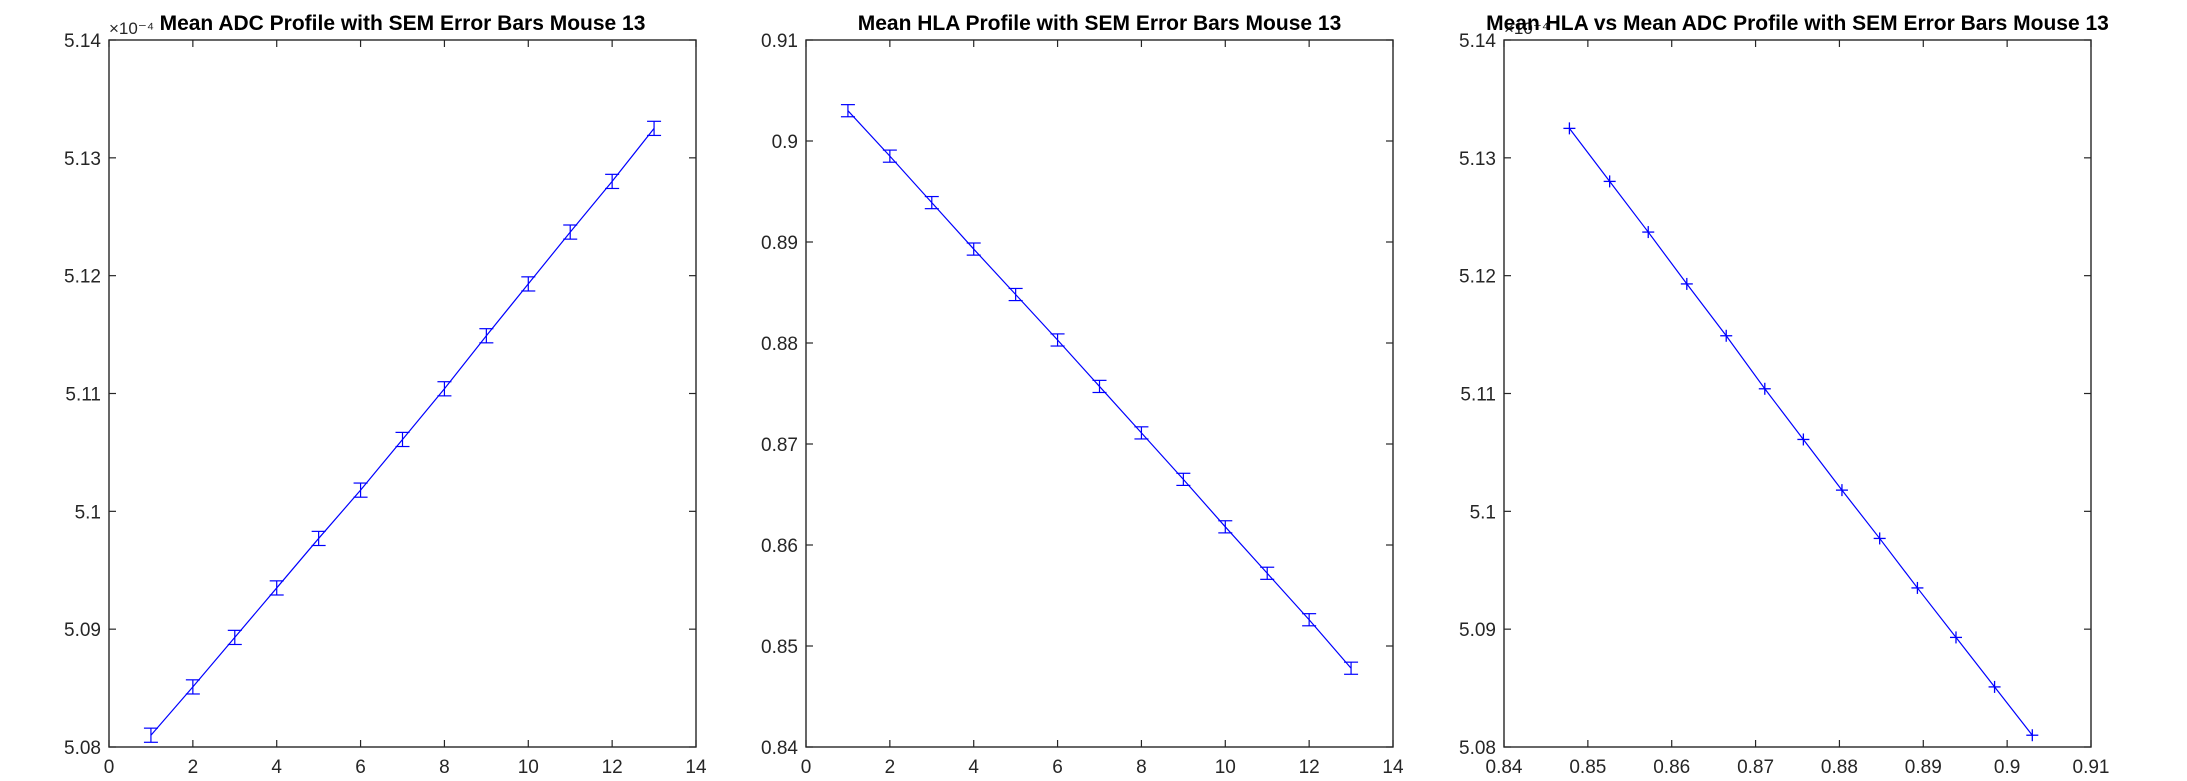 This screenshot has height=781, width=2187. Describe the element at coordinates (779, 243) in the screenshot. I see `y-tick-label: 0.89` at that location.